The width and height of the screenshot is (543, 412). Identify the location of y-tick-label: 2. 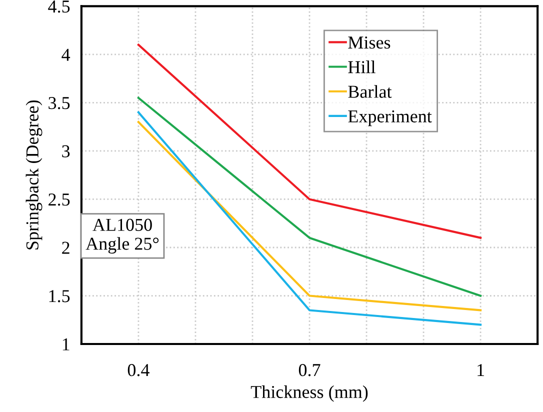
(66, 248).